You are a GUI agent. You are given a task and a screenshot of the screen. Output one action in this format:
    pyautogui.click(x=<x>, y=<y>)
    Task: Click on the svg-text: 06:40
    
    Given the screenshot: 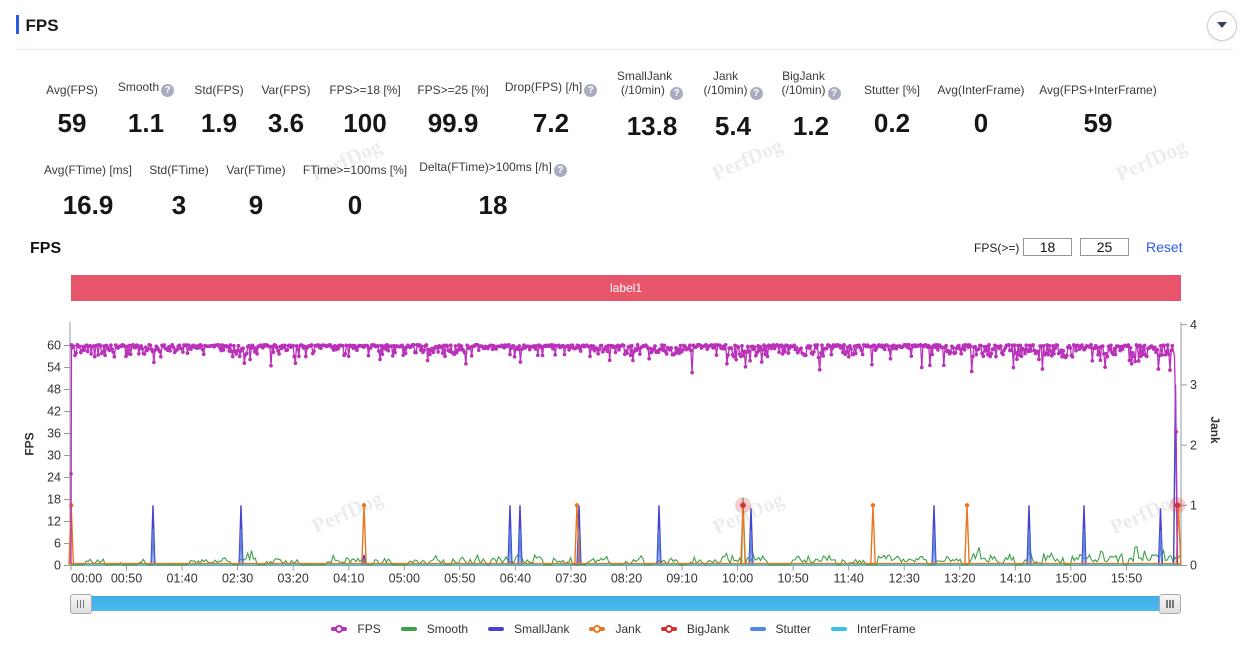 What is the action you would take?
    pyautogui.click(x=515, y=579)
    